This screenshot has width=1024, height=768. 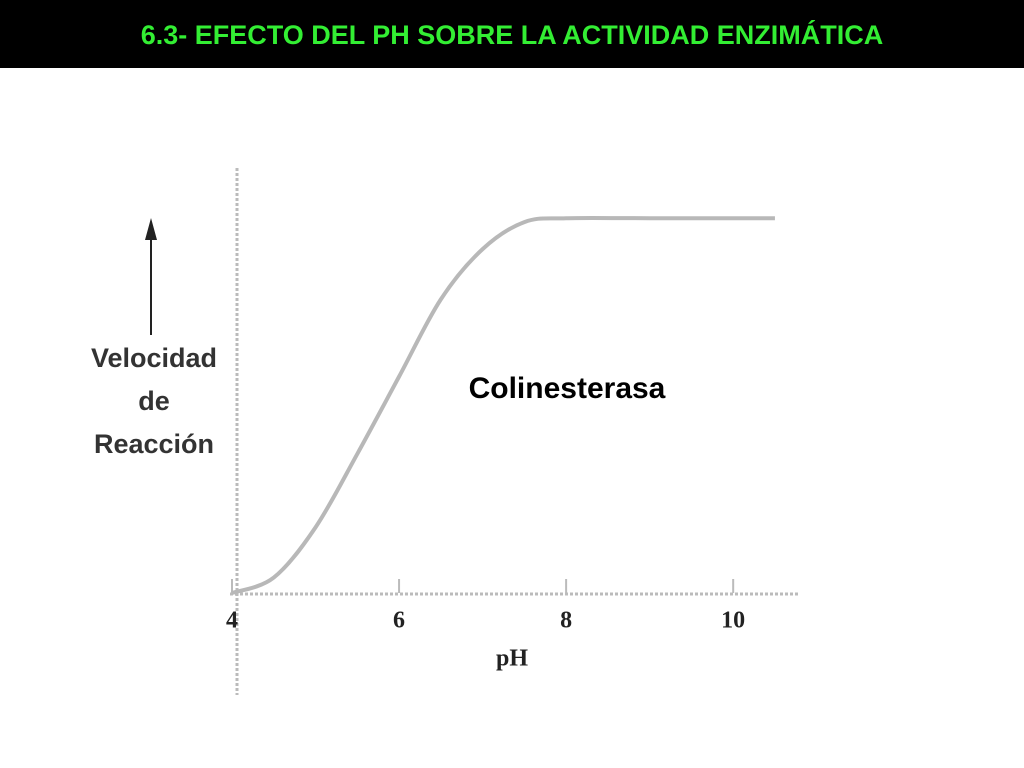 I want to click on y-axis-label: de, so click(x=154, y=401).